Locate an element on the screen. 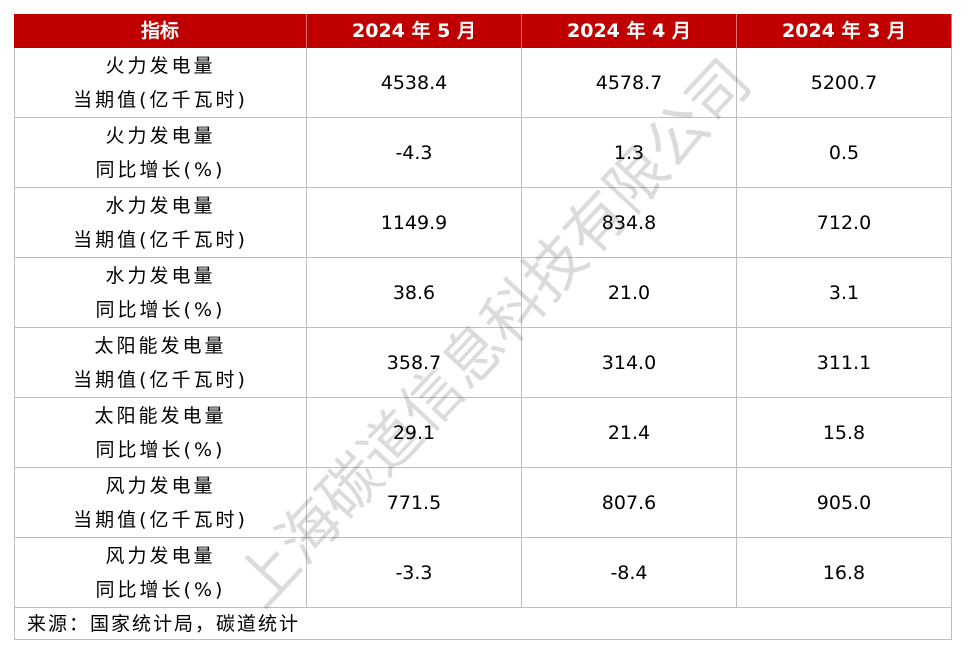  value-cell: -8.4 is located at coordinates (629, 573).